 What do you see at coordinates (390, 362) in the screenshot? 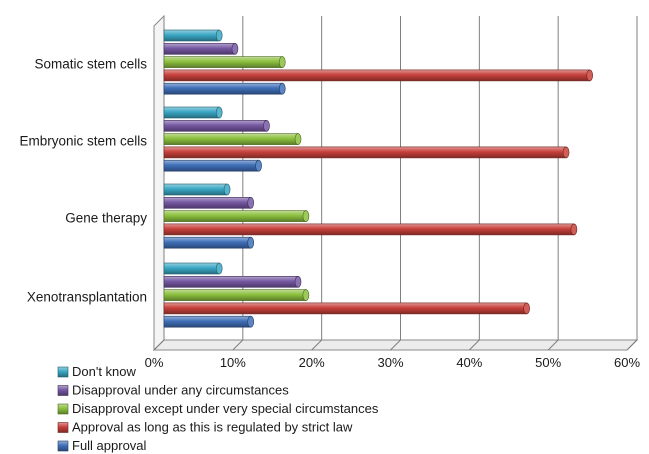
I see `x-tick-label: 30%` at bounding box center [390, 362].